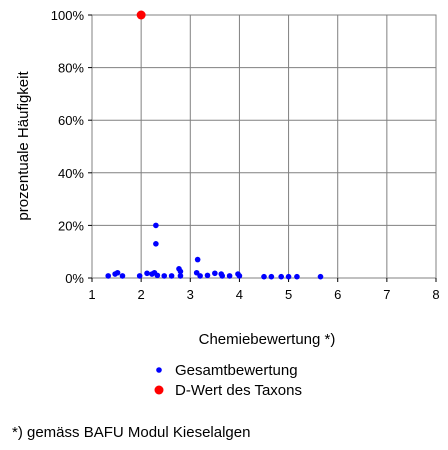  Describe the element at coordinates (74, 278) in the screenshot. I see `y-tick-label: 0%` at that location.